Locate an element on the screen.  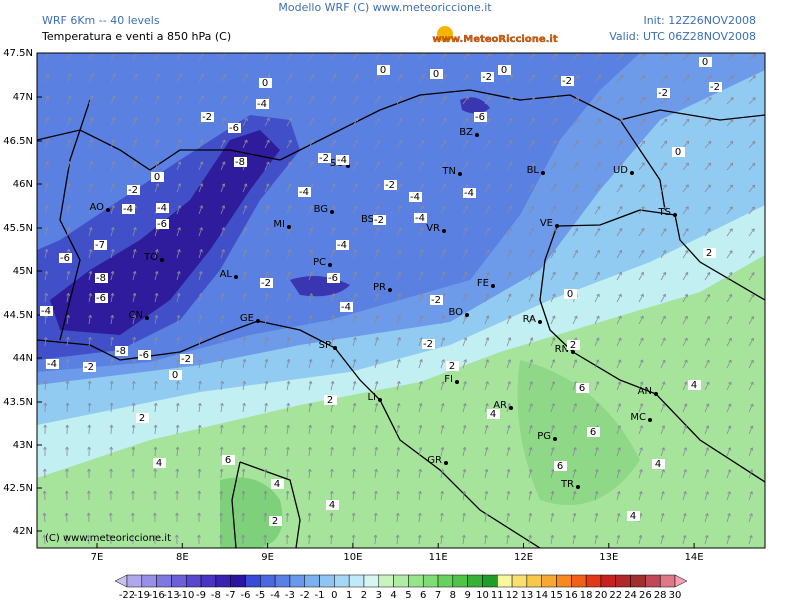
lat-label: 47N is located at coordinates (23, 97).